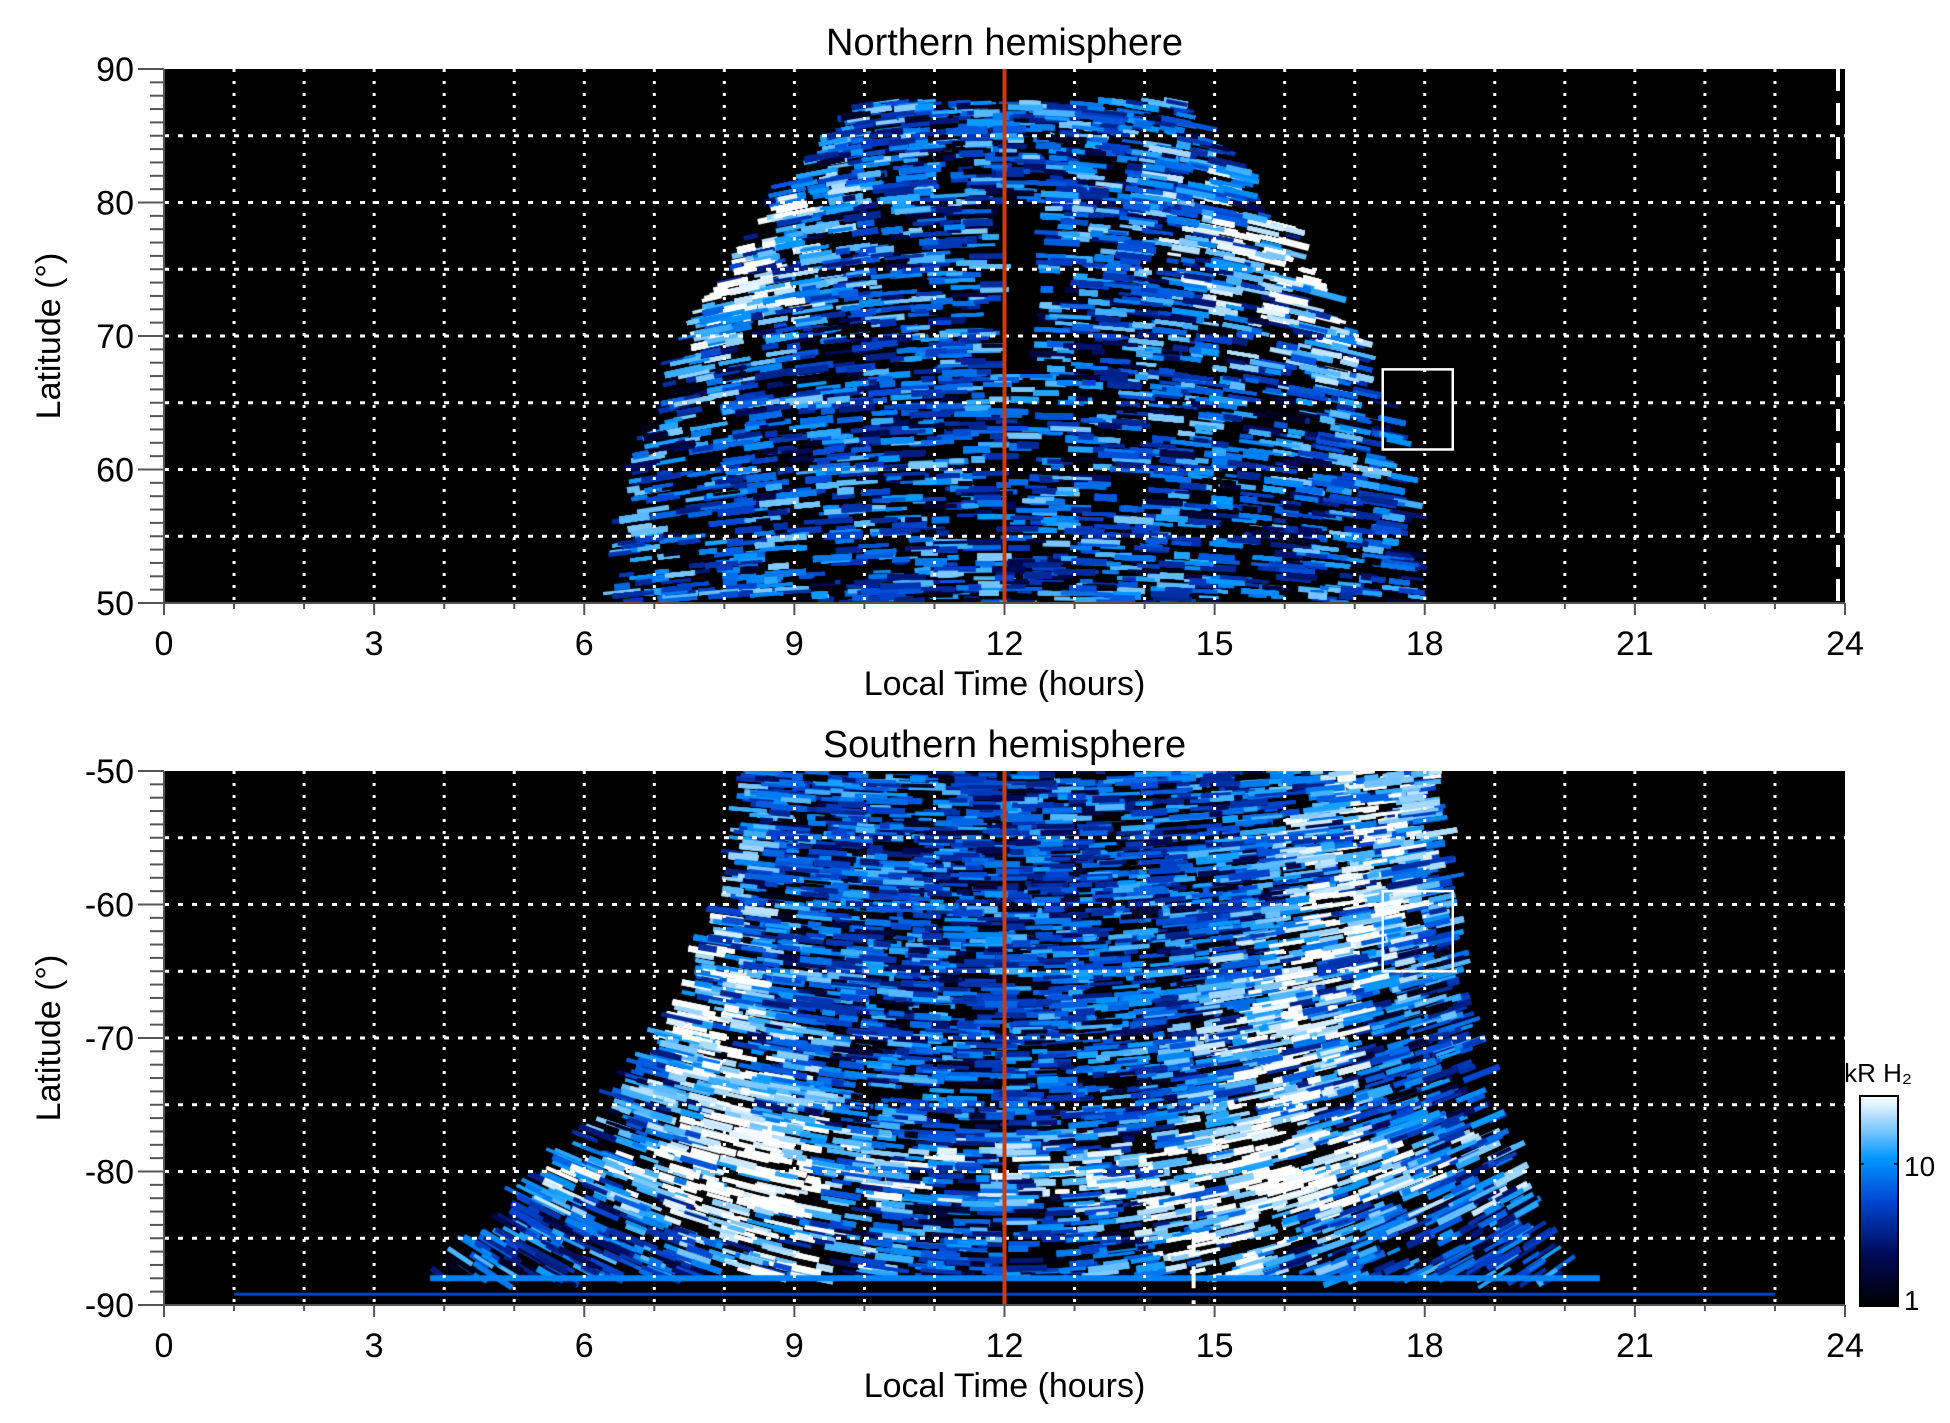 The width and height of the screenshot is (1950, 1423). Describe the element at coordinates (109, 772) in the screenshot. I see `y-tick-label: -50` at that location.